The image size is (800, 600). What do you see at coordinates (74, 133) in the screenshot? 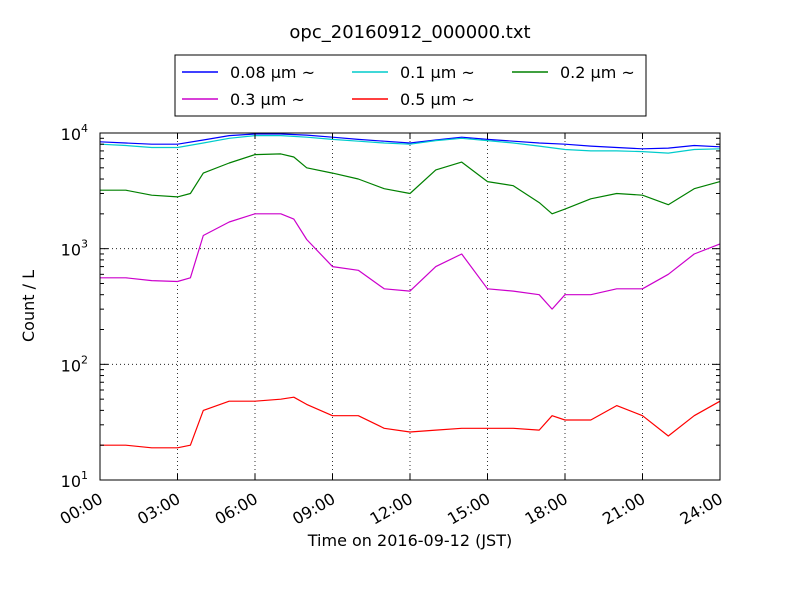
I see `y-tick-label: 10⁴` at bounding box center [74, 133].